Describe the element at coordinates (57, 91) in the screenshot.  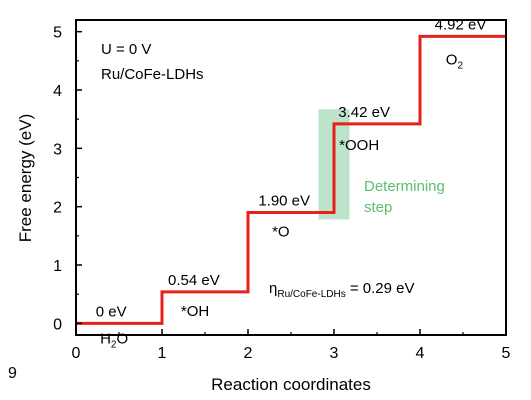
I see `y-tick-label: 4` at that location.